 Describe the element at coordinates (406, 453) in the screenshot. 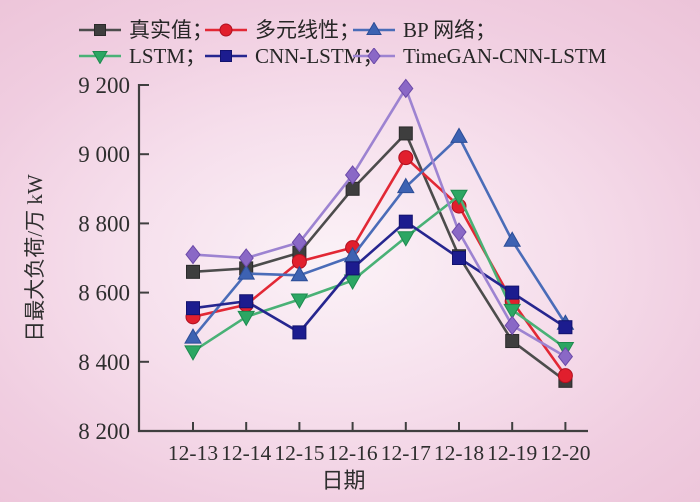

I see `x-tick-label: 12-17` at that location.